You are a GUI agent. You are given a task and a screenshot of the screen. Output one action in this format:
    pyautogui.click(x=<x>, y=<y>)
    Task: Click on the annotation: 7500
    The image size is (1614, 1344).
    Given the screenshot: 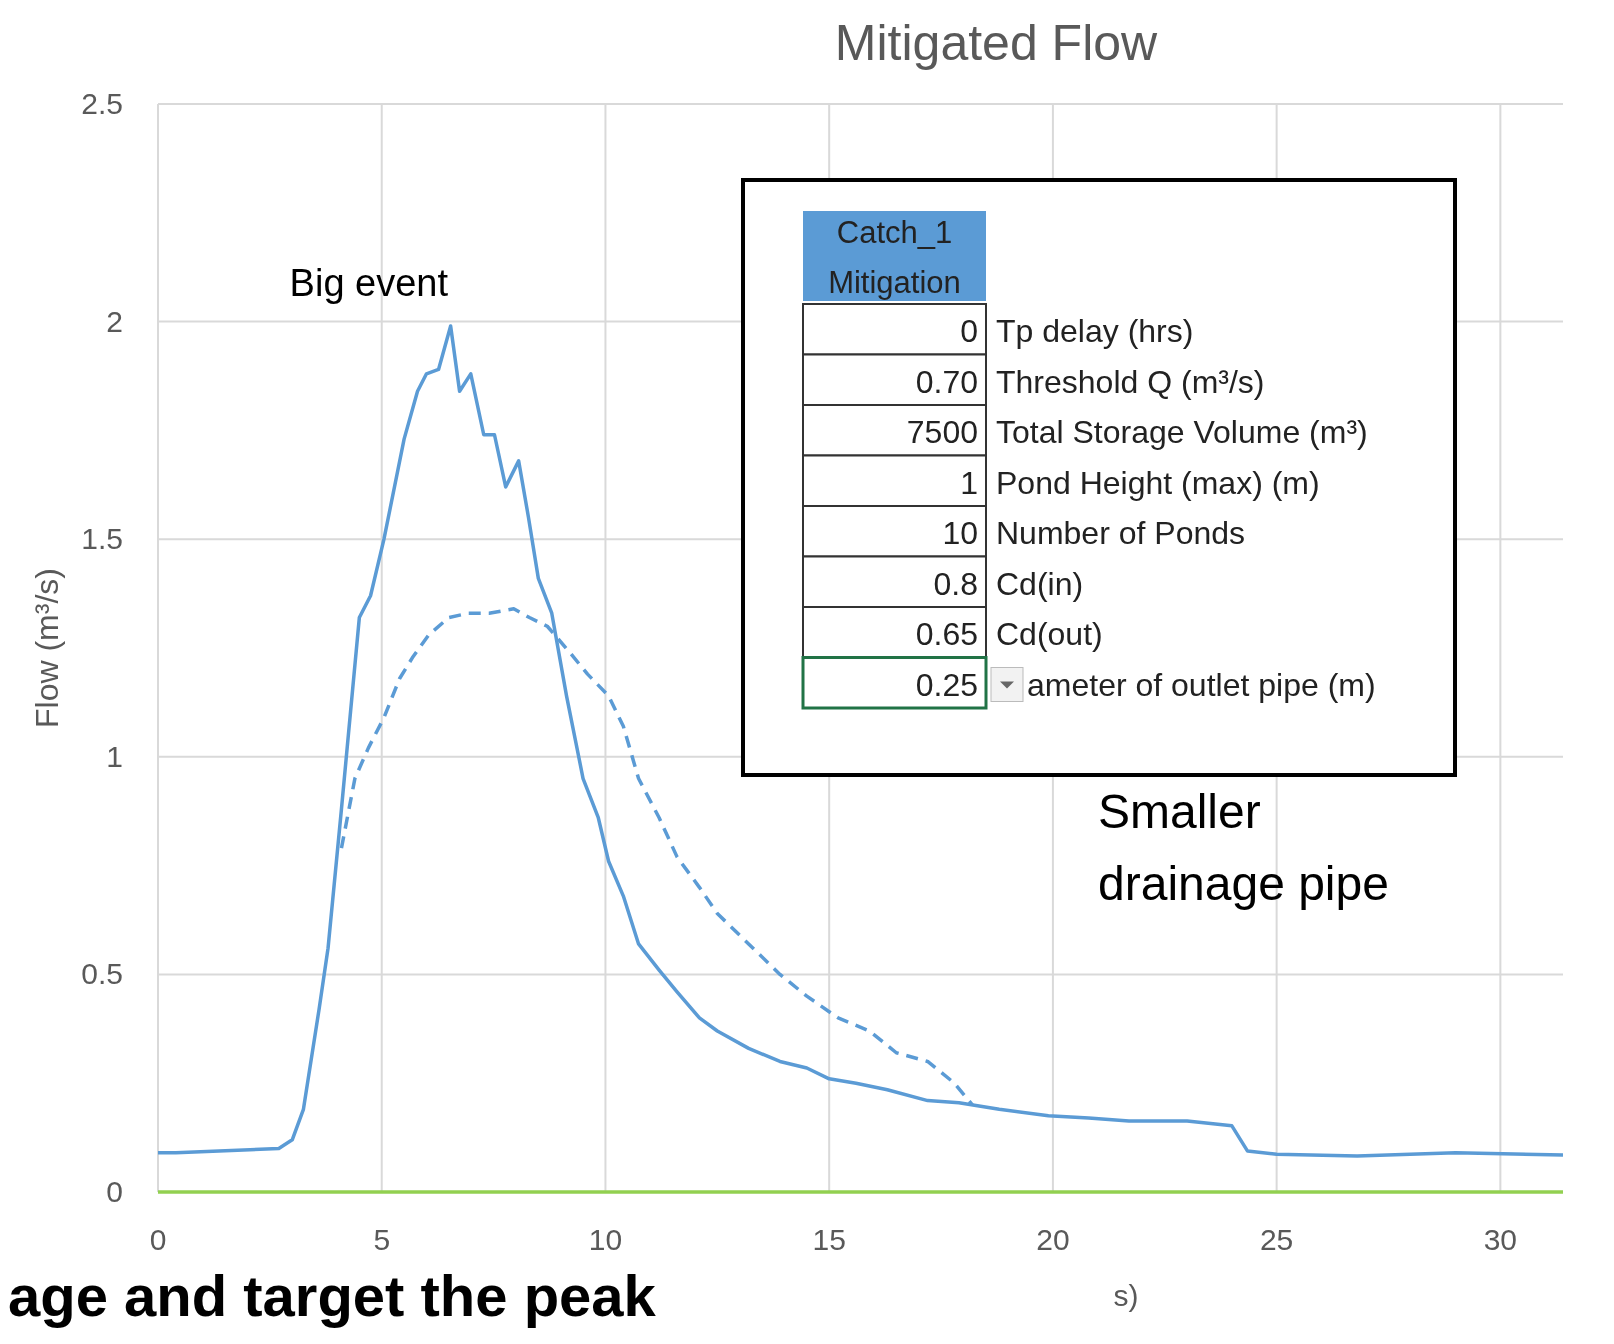 What is the action you would take?
    pyautogui.click(x=942, y=432)
    